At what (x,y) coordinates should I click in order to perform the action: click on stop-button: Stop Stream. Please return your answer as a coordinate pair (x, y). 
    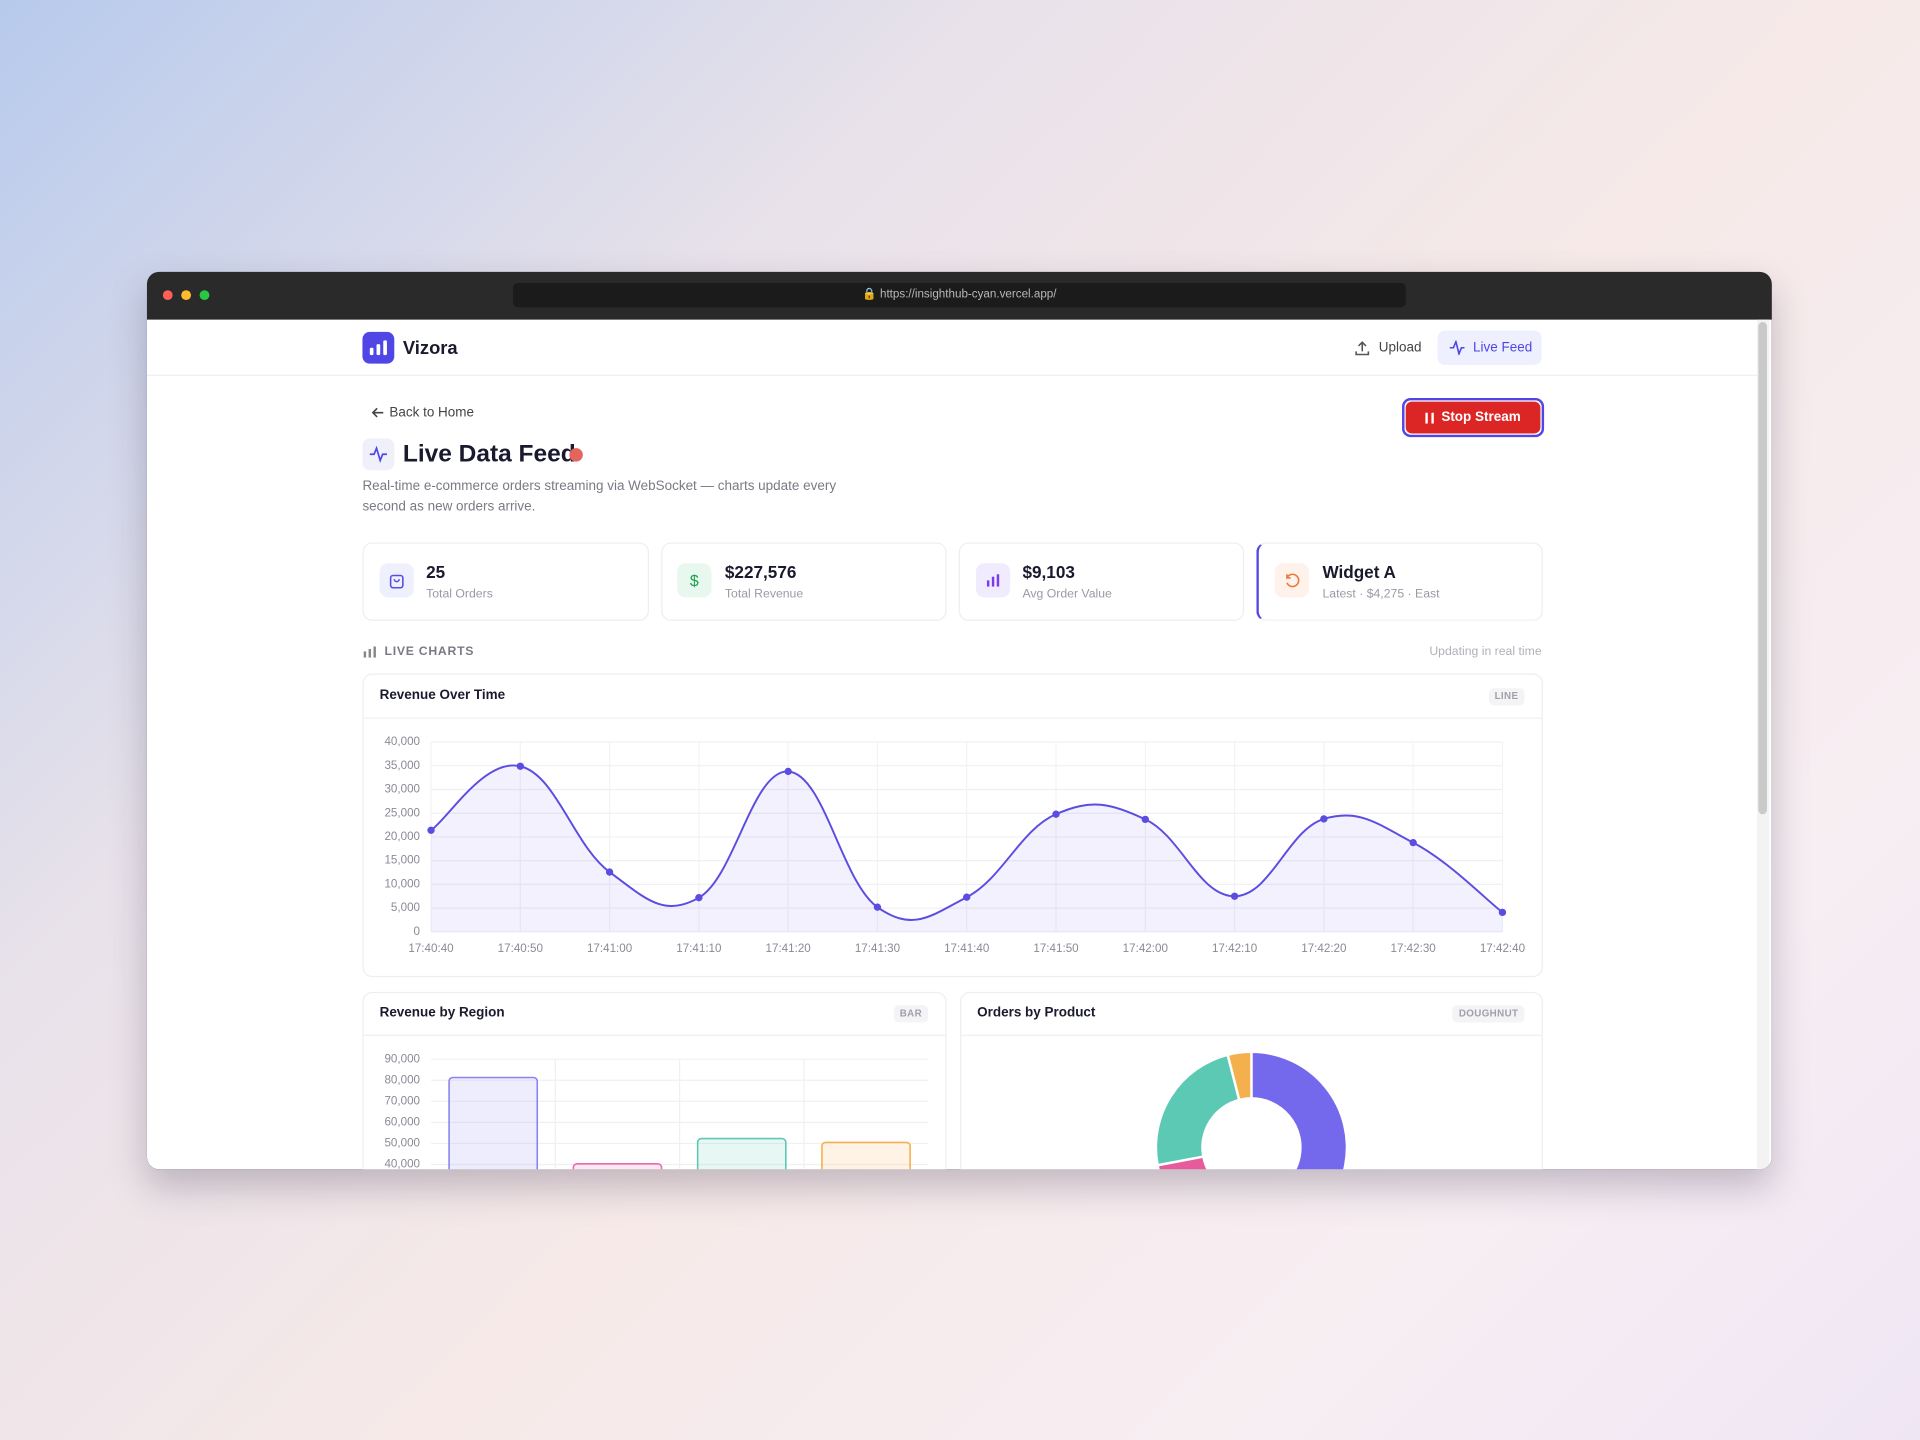
    Looking at the image, I should click on (1473, 417).